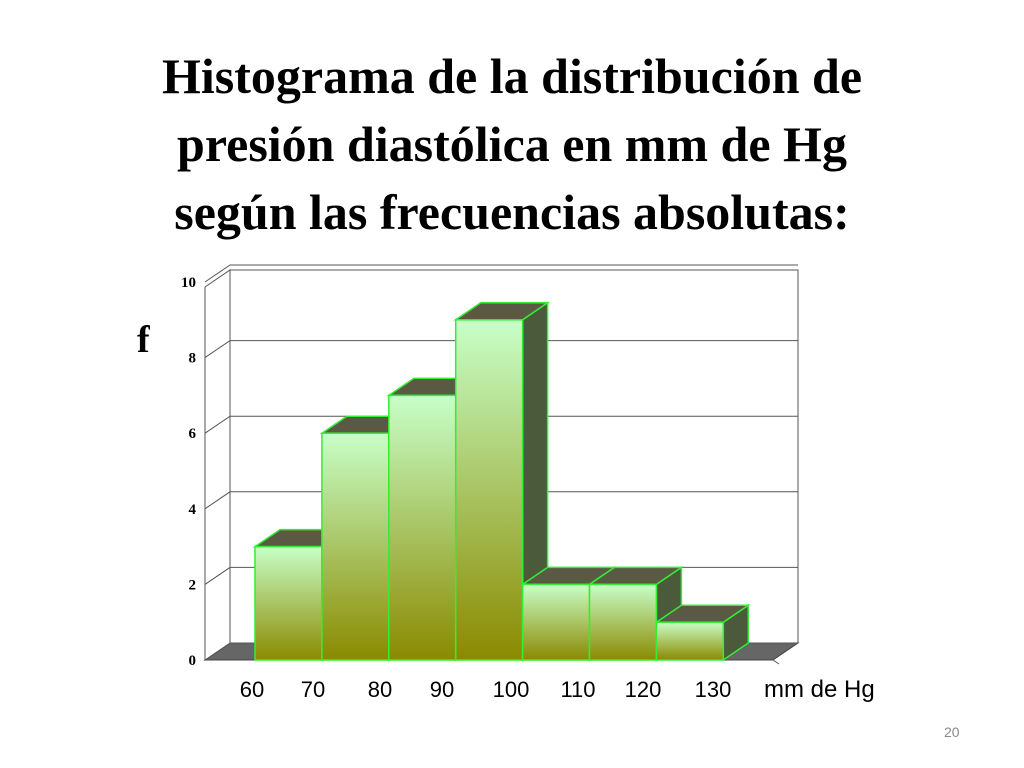 This screenshot has height=768, width=1024. I want to click on title-line-2: presión diastólica en mm de Hg, so click(512, 144).